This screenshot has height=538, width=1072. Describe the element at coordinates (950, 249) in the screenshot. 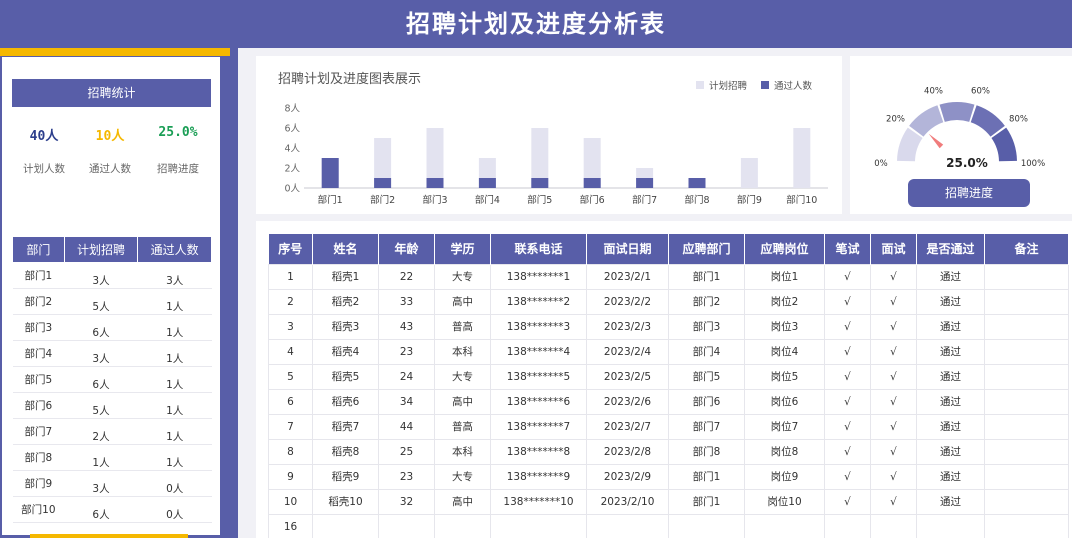

I see `records-col-header: 是否通过` at that location.